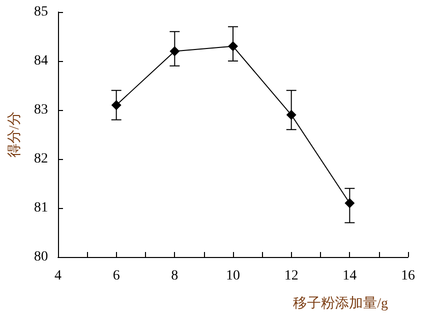  Describe the element at coordinates (41, 208) in the screenshot. I see `y-tick-label: 81` at that location.